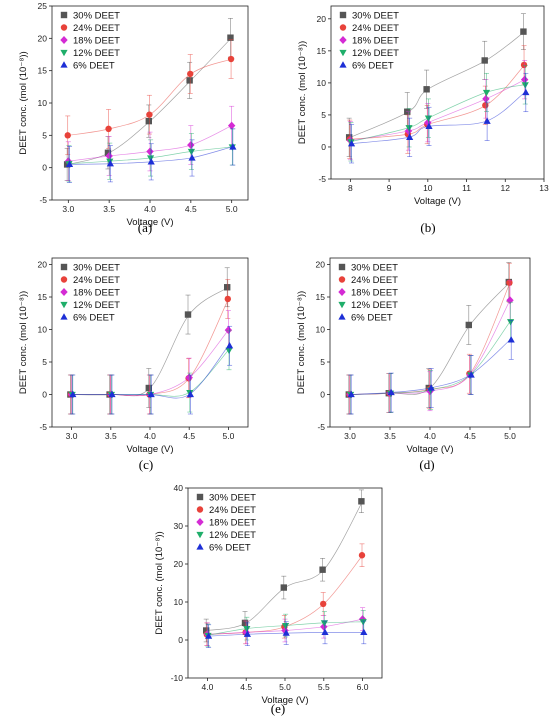 This screenshot has width=550, height=727. I want to click on y-tick-label: 40, so click(179, 488).